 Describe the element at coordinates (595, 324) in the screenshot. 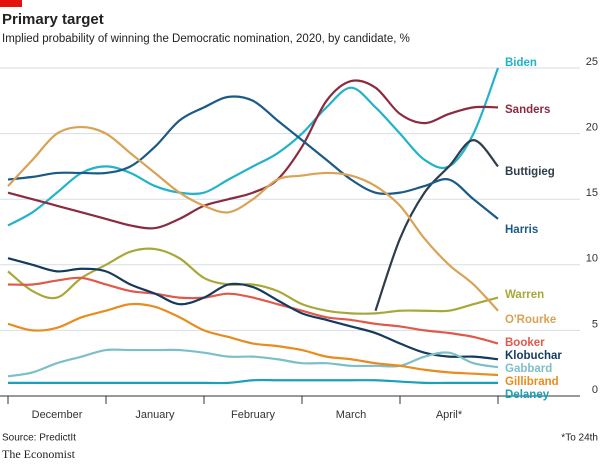

I see `y-tick-label: 5` at that location.